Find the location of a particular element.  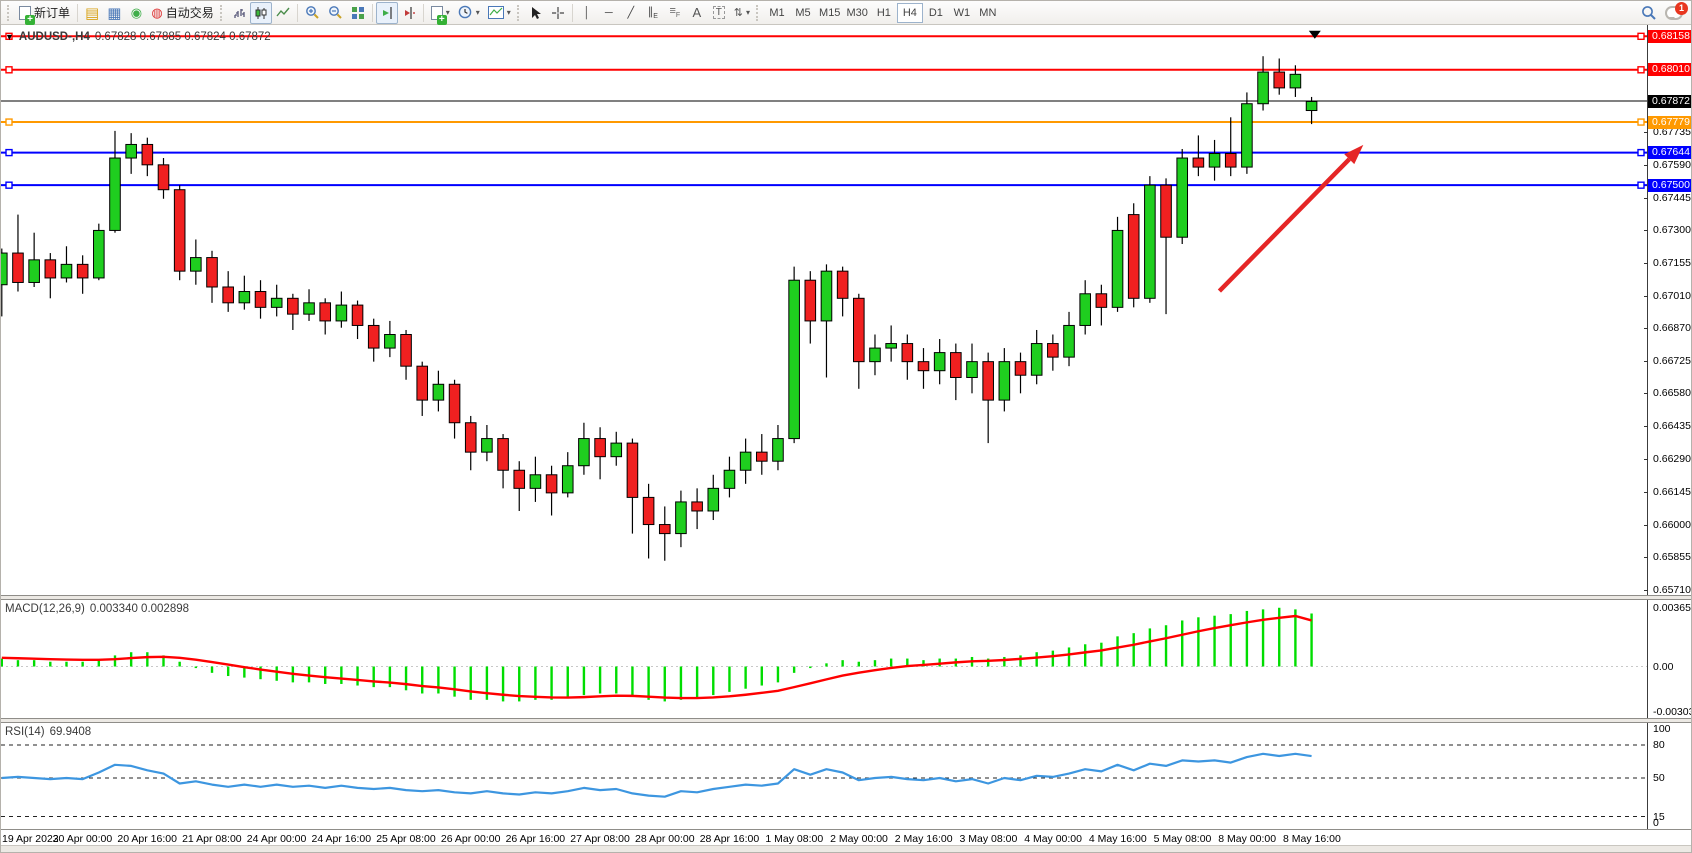

zoom-in-icon is located at coordinates (312, 12).